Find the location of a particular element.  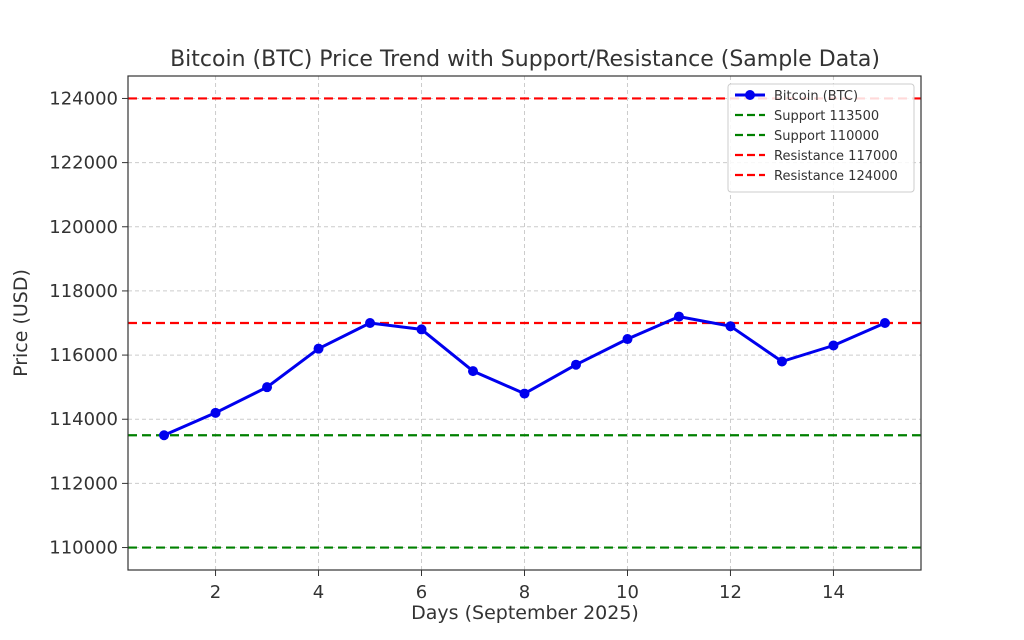

x-tick-label: 4 is located at coordinates (318, 592).